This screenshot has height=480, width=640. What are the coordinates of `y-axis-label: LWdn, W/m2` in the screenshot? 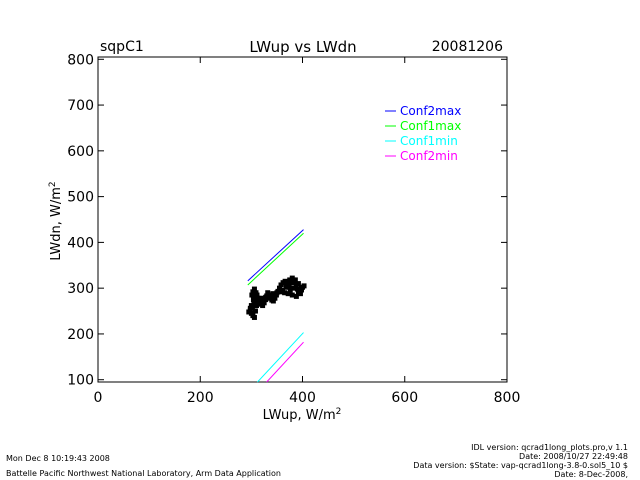 It's located at (56, 220).